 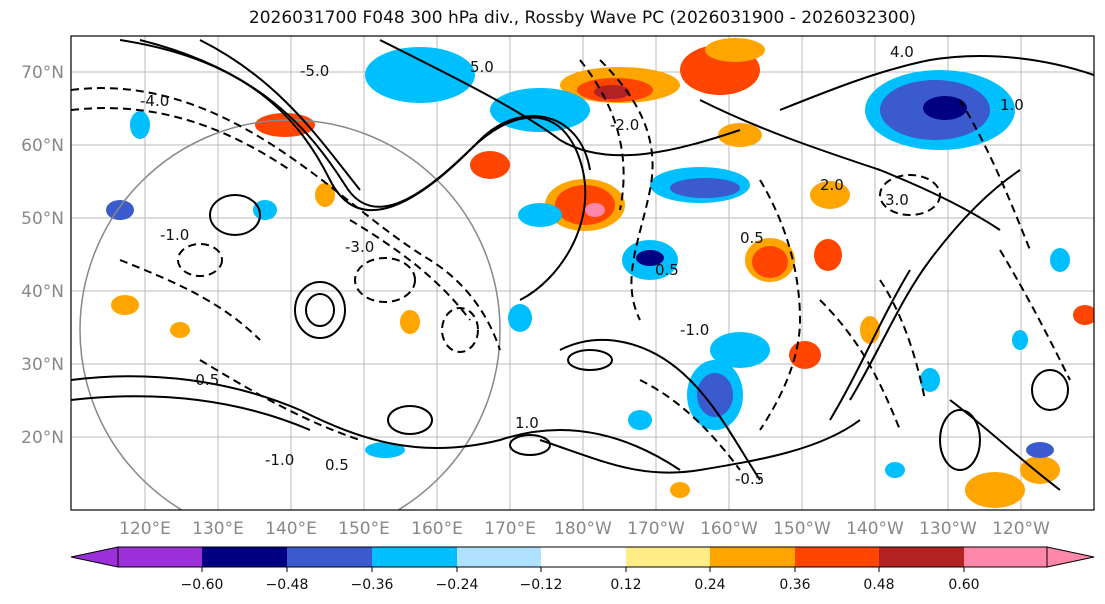 I want to click on lon-label: 150°W, so click(x=802, y=529).